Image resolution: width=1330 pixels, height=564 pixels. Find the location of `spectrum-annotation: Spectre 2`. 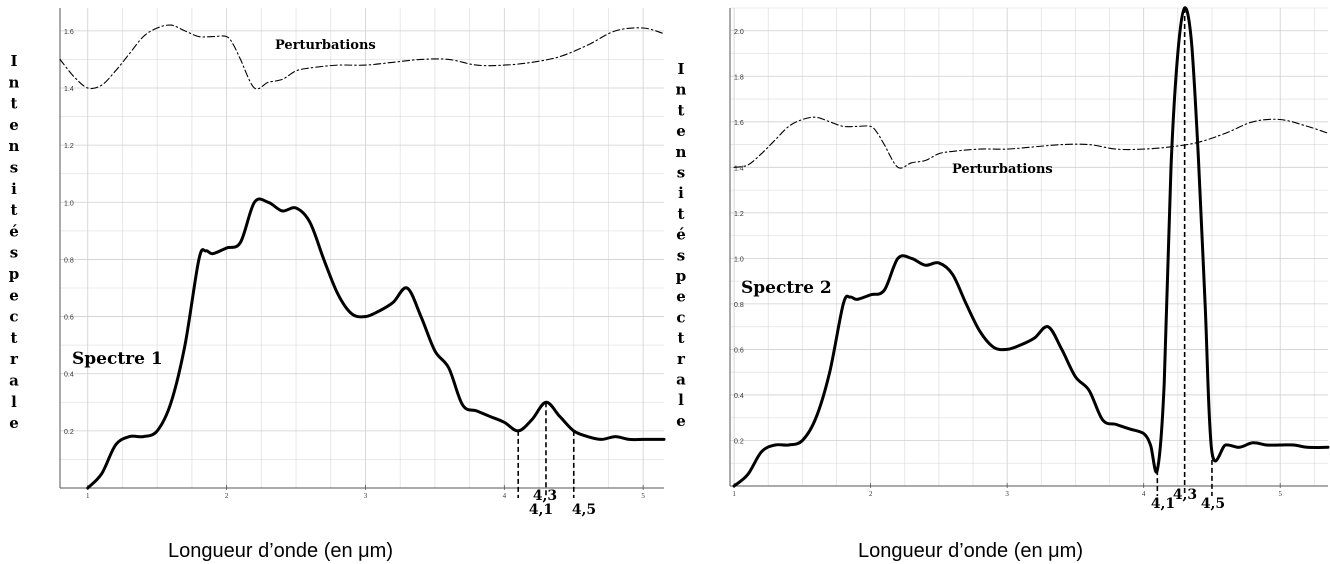

spectrum-annotation: Spectre 2 is located at coordinates (786, 288).